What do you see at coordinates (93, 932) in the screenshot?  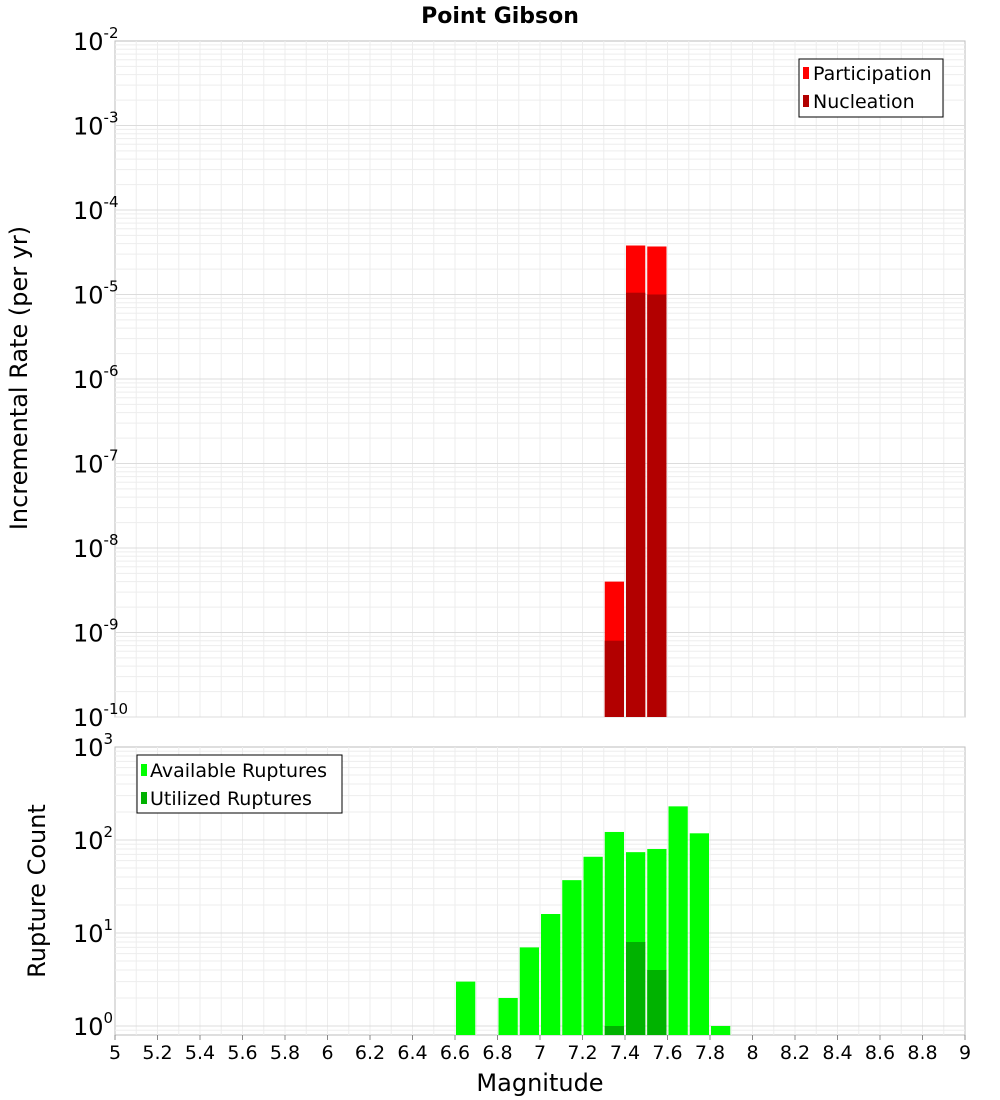 I see `bottom-y-tick-label: 10¹` at bounding box center [93, 932].